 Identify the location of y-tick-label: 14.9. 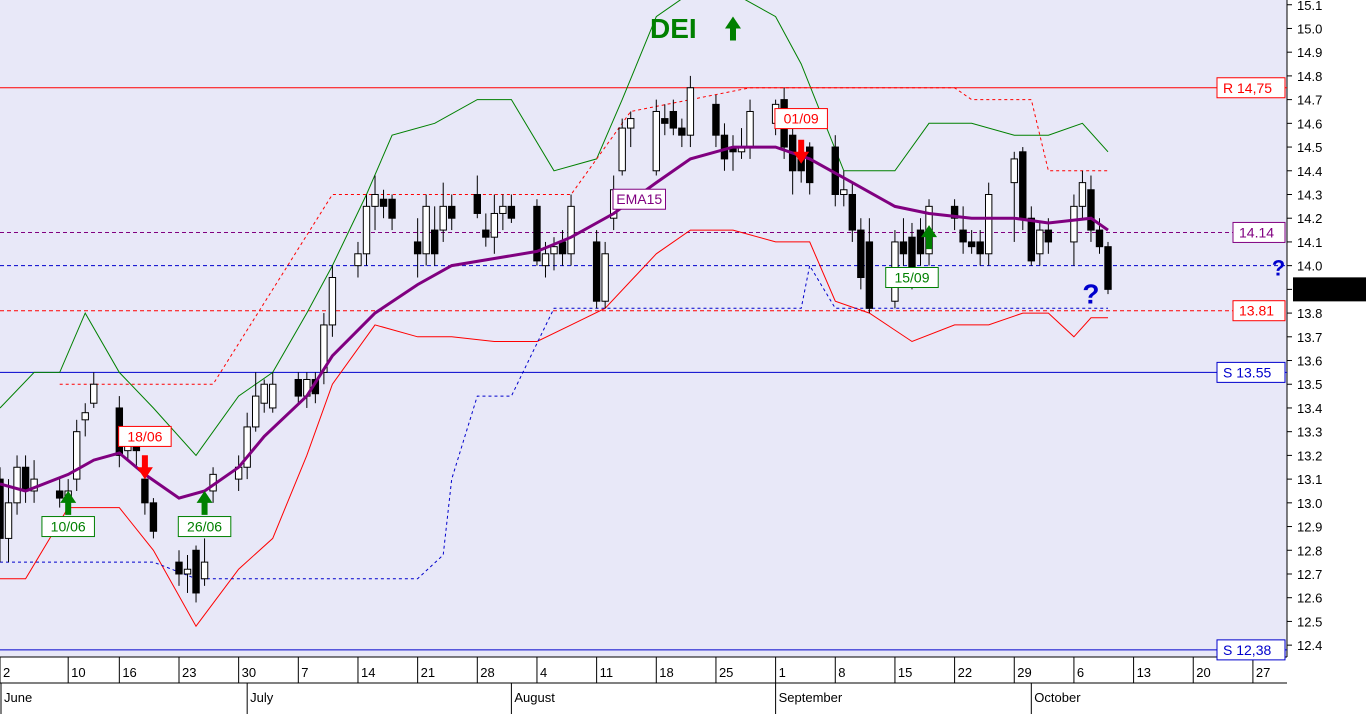
(1309, 52).